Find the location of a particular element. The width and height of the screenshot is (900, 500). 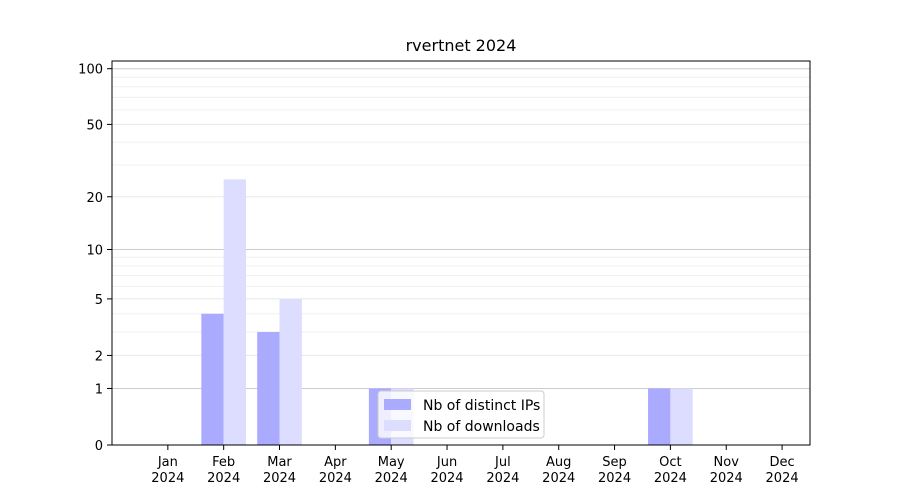

x-tick-label: Jun 2024 is located at coordinates (446, 470).